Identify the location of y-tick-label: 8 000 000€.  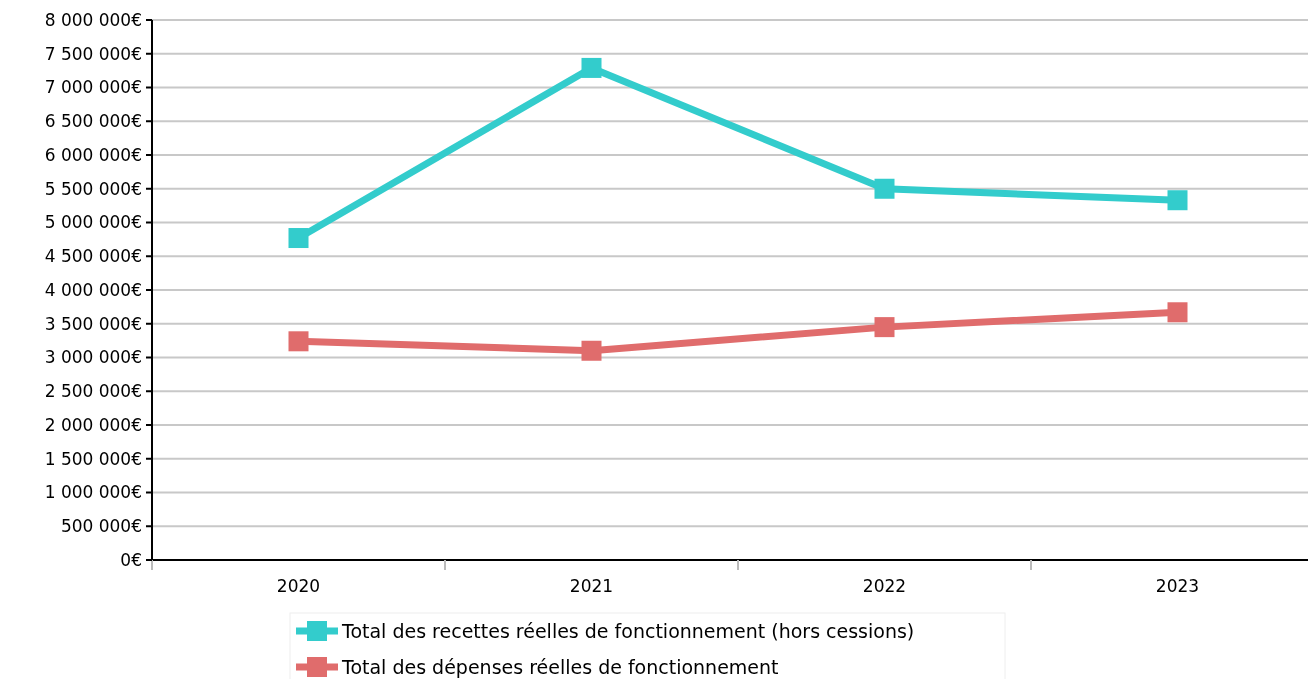
(93, 19).